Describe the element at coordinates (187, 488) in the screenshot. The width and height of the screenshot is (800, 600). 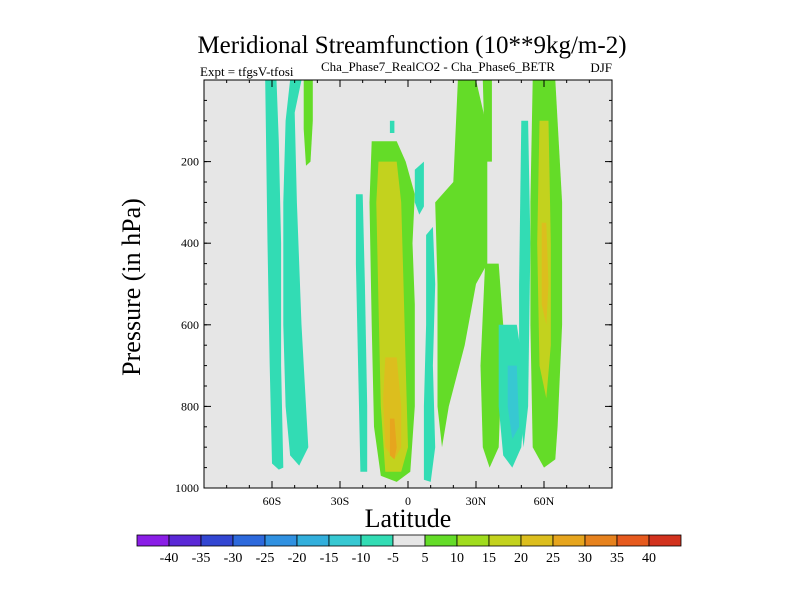
I see `y-tick-label: 1000` at that location.